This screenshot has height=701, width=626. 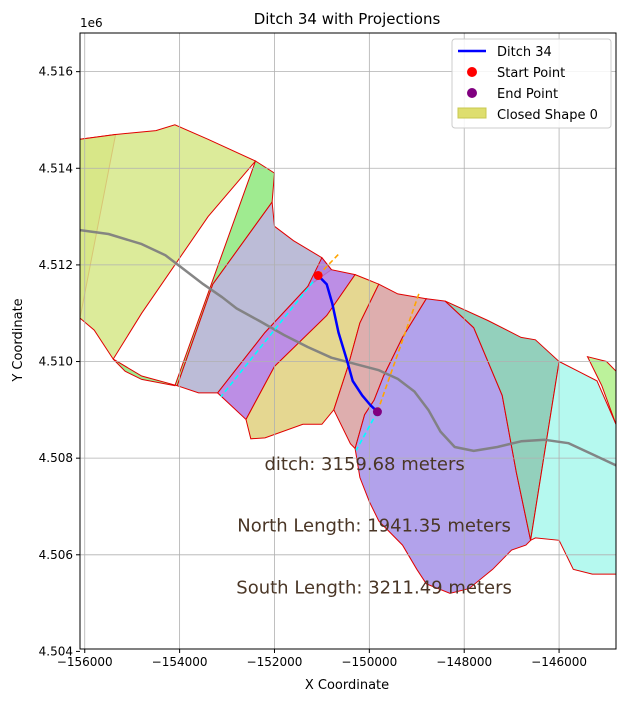 What do you see at coordinates (180, 662) in the screenshot?
I see `x-tick-label: −154000` at bounding box center [180, 662].